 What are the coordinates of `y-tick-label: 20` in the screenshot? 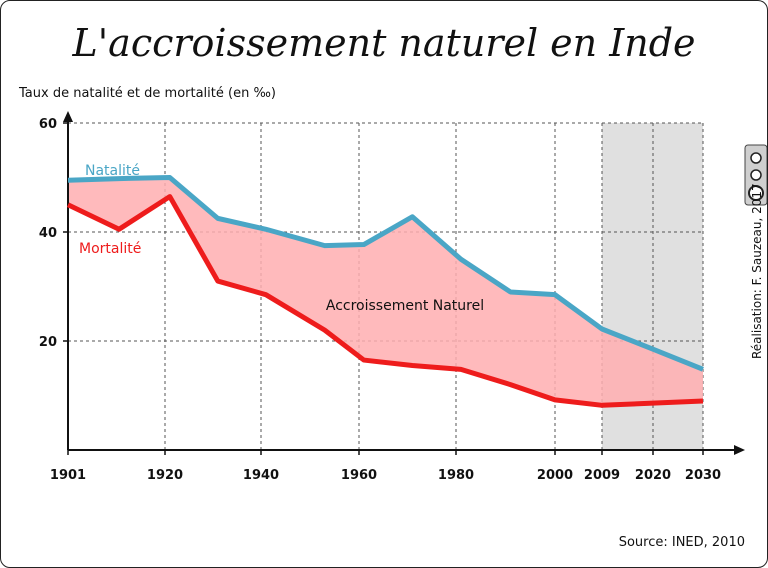 It's located at (48, 342).